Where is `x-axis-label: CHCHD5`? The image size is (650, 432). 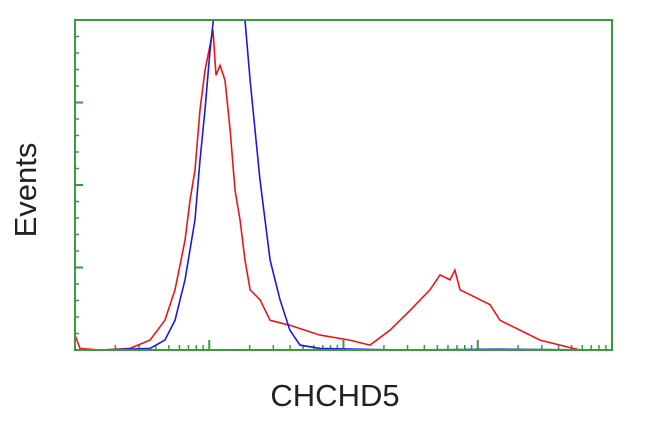 x-axis-label: CHCHD5 is located at coordinates (334, 395).